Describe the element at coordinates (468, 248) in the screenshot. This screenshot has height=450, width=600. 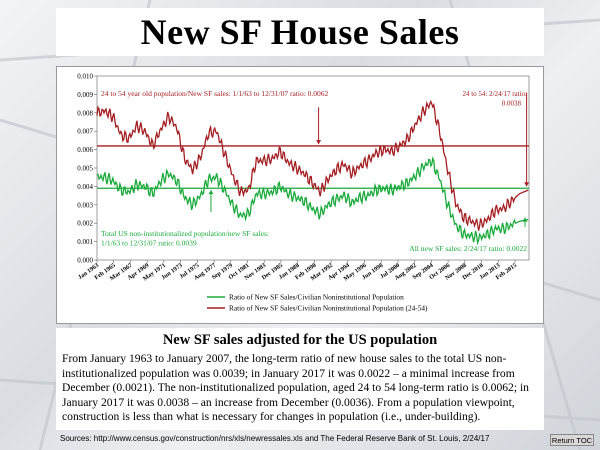
I see `green-current-annotation: All new SF sales: 2/24/17 ratio: 0.0022` at that location.